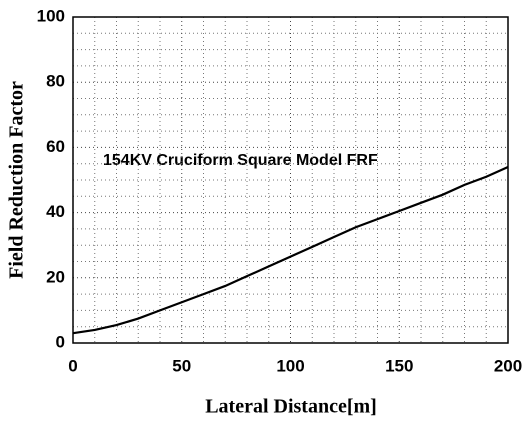 This screenshot has height=421, width=523. I want to click on y-tick-label: 20, so click(55, 276).